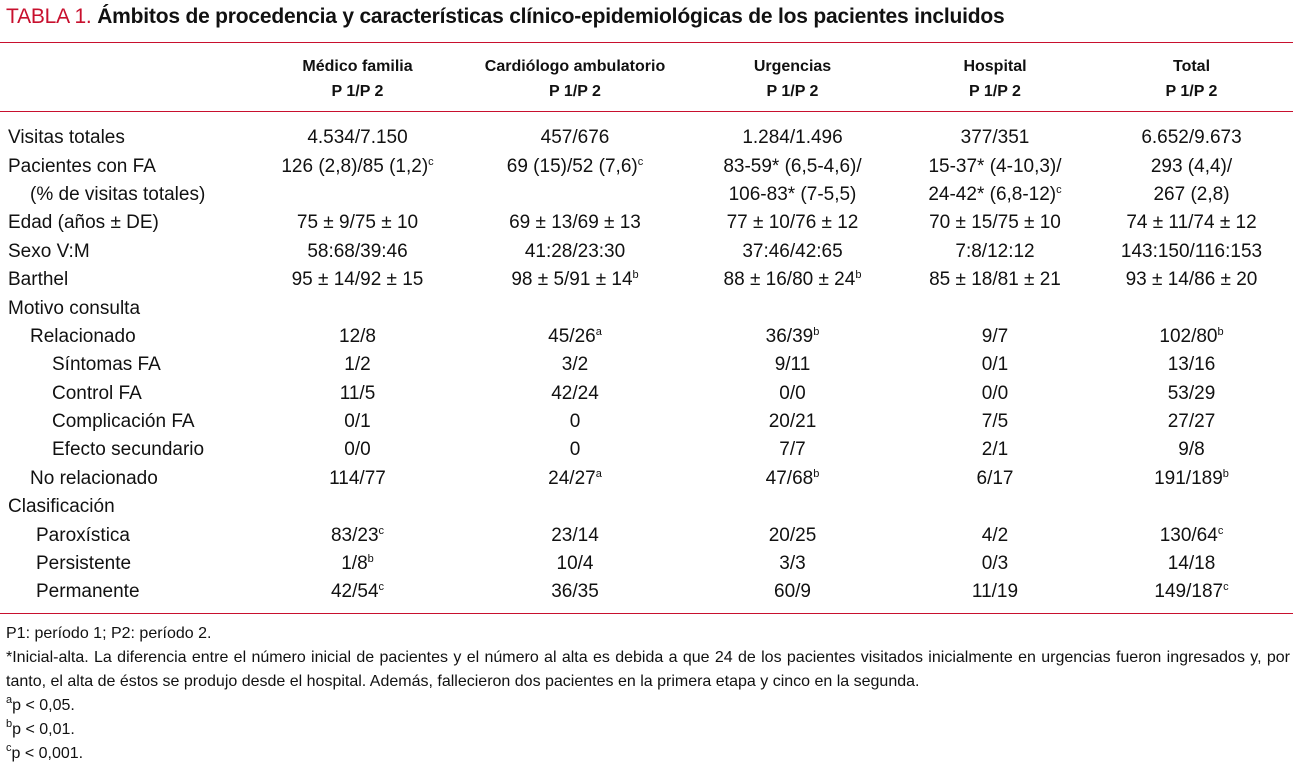  I want to click on cell: 45/26a, so click(575, 337).